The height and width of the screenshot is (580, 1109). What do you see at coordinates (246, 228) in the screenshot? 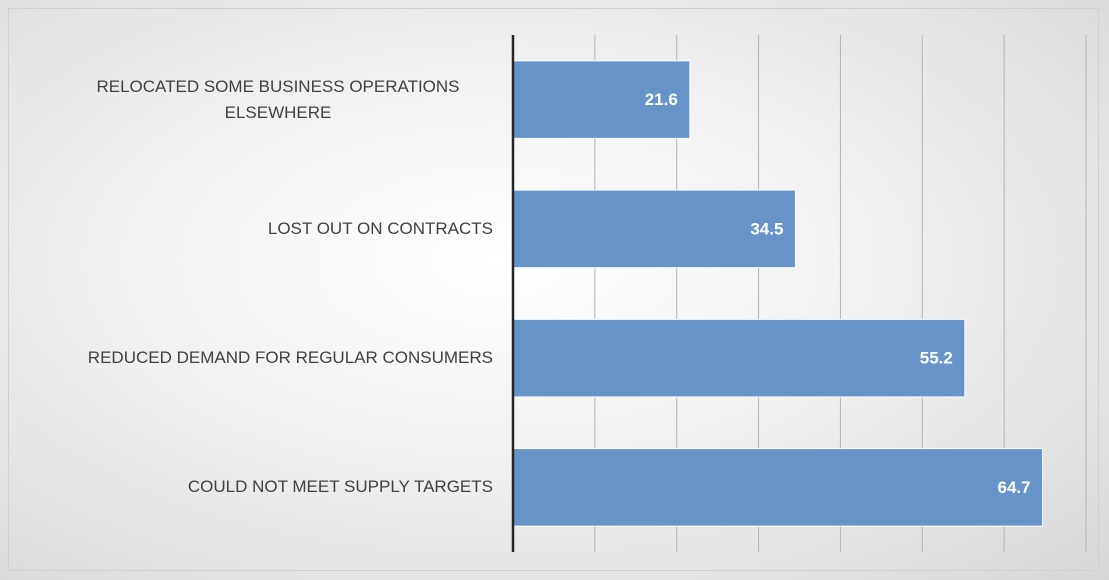
I see `category-label: LOST OUT ON CONTRACTS` at bounding box center [246, 228].